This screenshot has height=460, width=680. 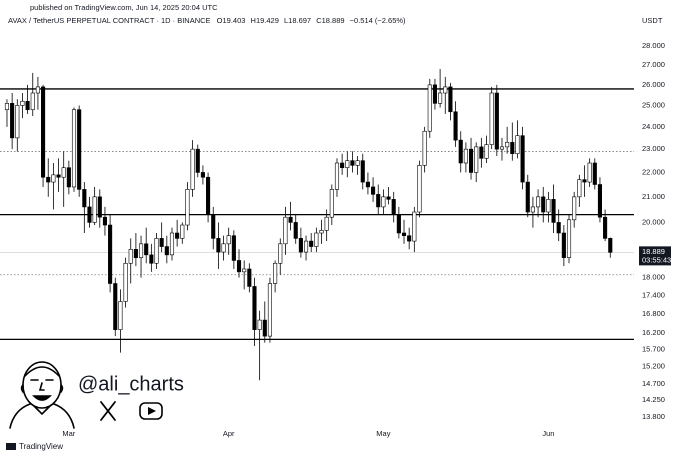 What do you see at coordinates (131, 384) in the screenshot?
I see `watermark-handle: @ali_charts` at bounding box center [131, 384].